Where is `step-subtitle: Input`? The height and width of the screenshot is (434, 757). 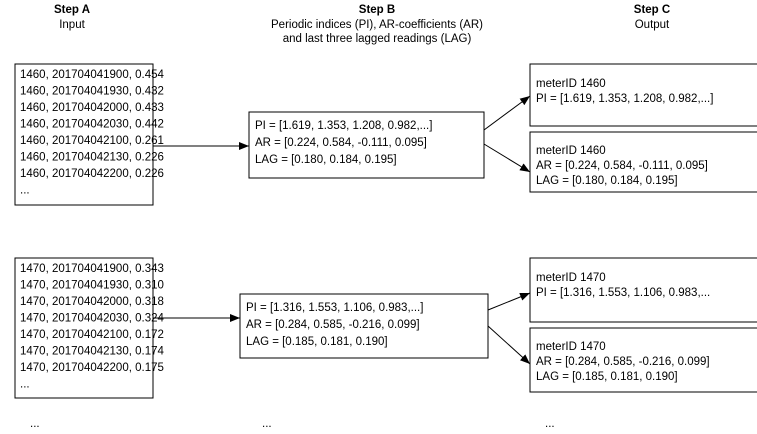
step-subtitle: Input is located at coordinates (72, 25).